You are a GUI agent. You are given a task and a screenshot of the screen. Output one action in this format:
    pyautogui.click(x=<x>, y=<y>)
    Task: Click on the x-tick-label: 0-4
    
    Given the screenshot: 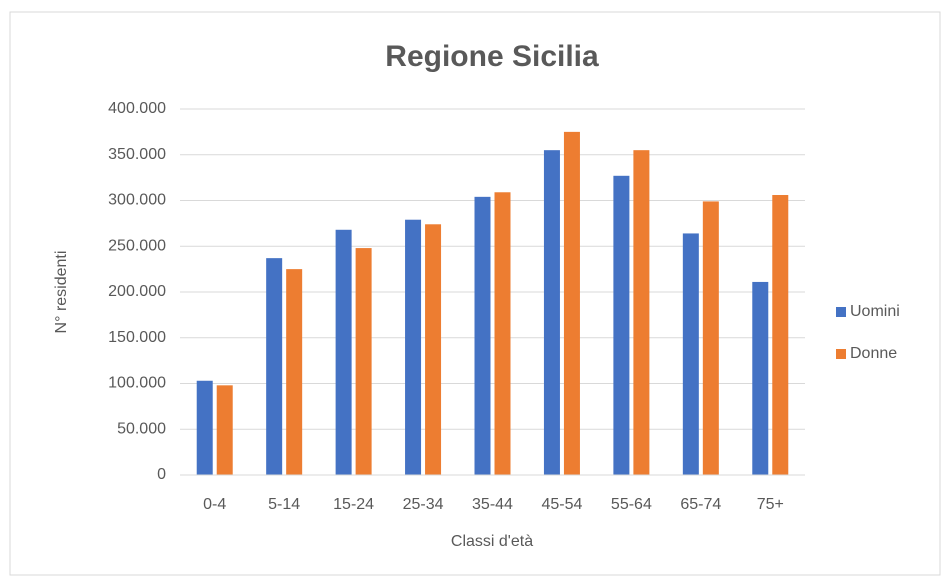 What is the action you would take?
    pyautogui.click(x=214, y=504)
    